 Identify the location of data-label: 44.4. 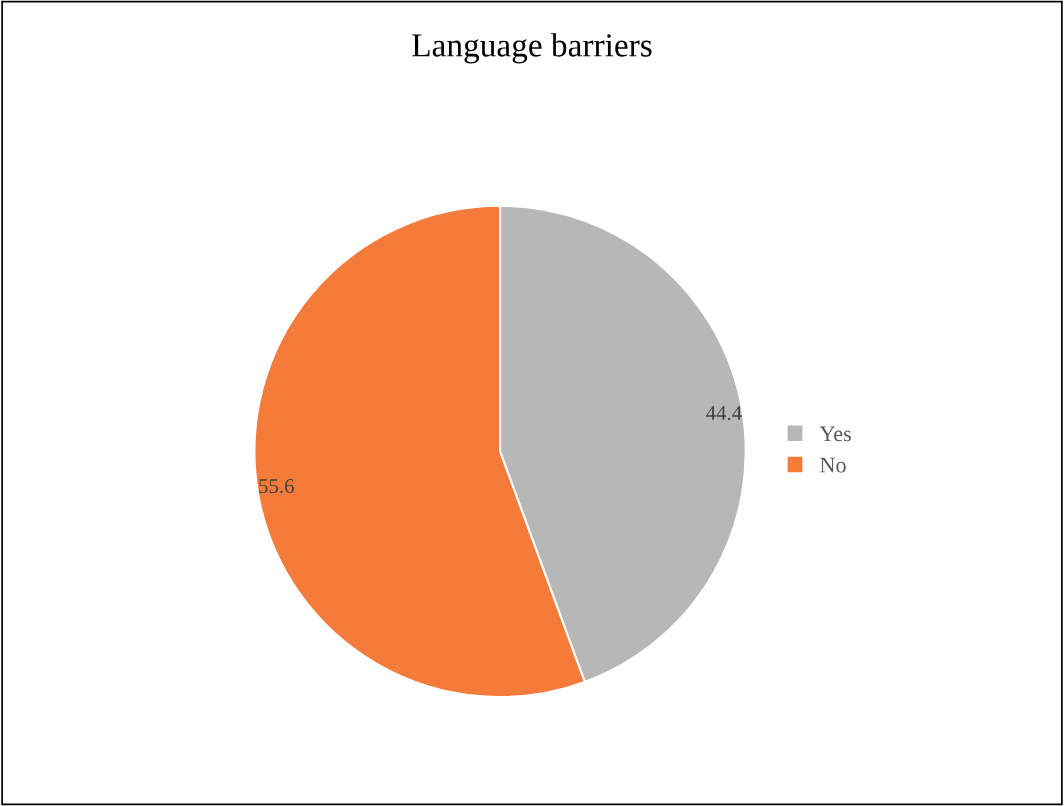
(724, 413).